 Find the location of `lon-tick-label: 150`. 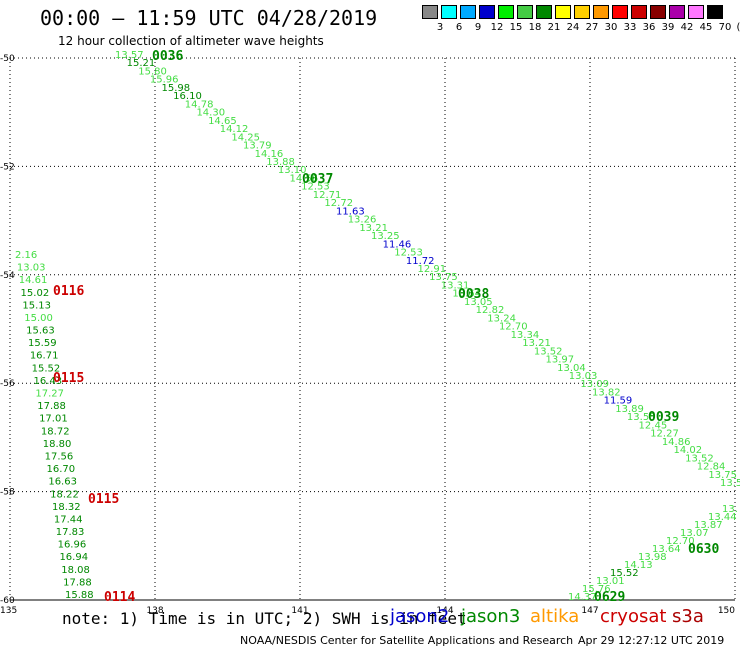

lon-tick-label: 150 is located at coordinates (726, 611).